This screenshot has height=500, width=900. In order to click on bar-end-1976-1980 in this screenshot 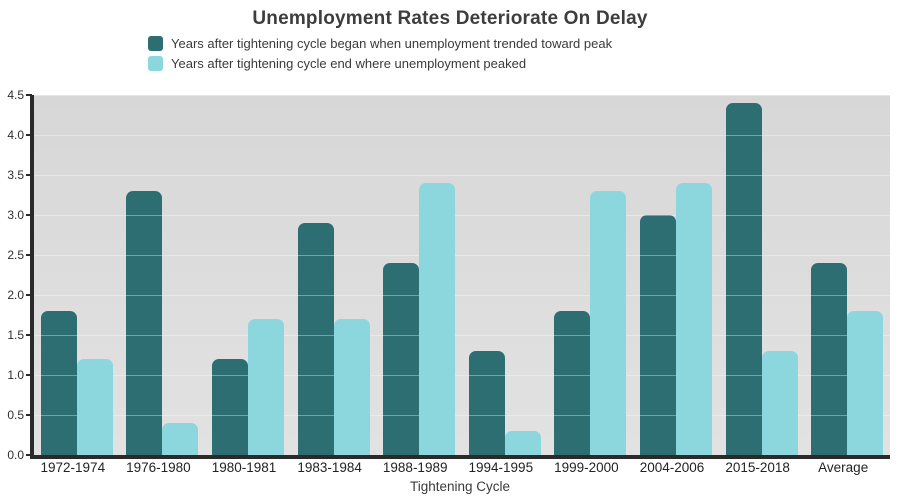, I will do `click(180, 439)`.